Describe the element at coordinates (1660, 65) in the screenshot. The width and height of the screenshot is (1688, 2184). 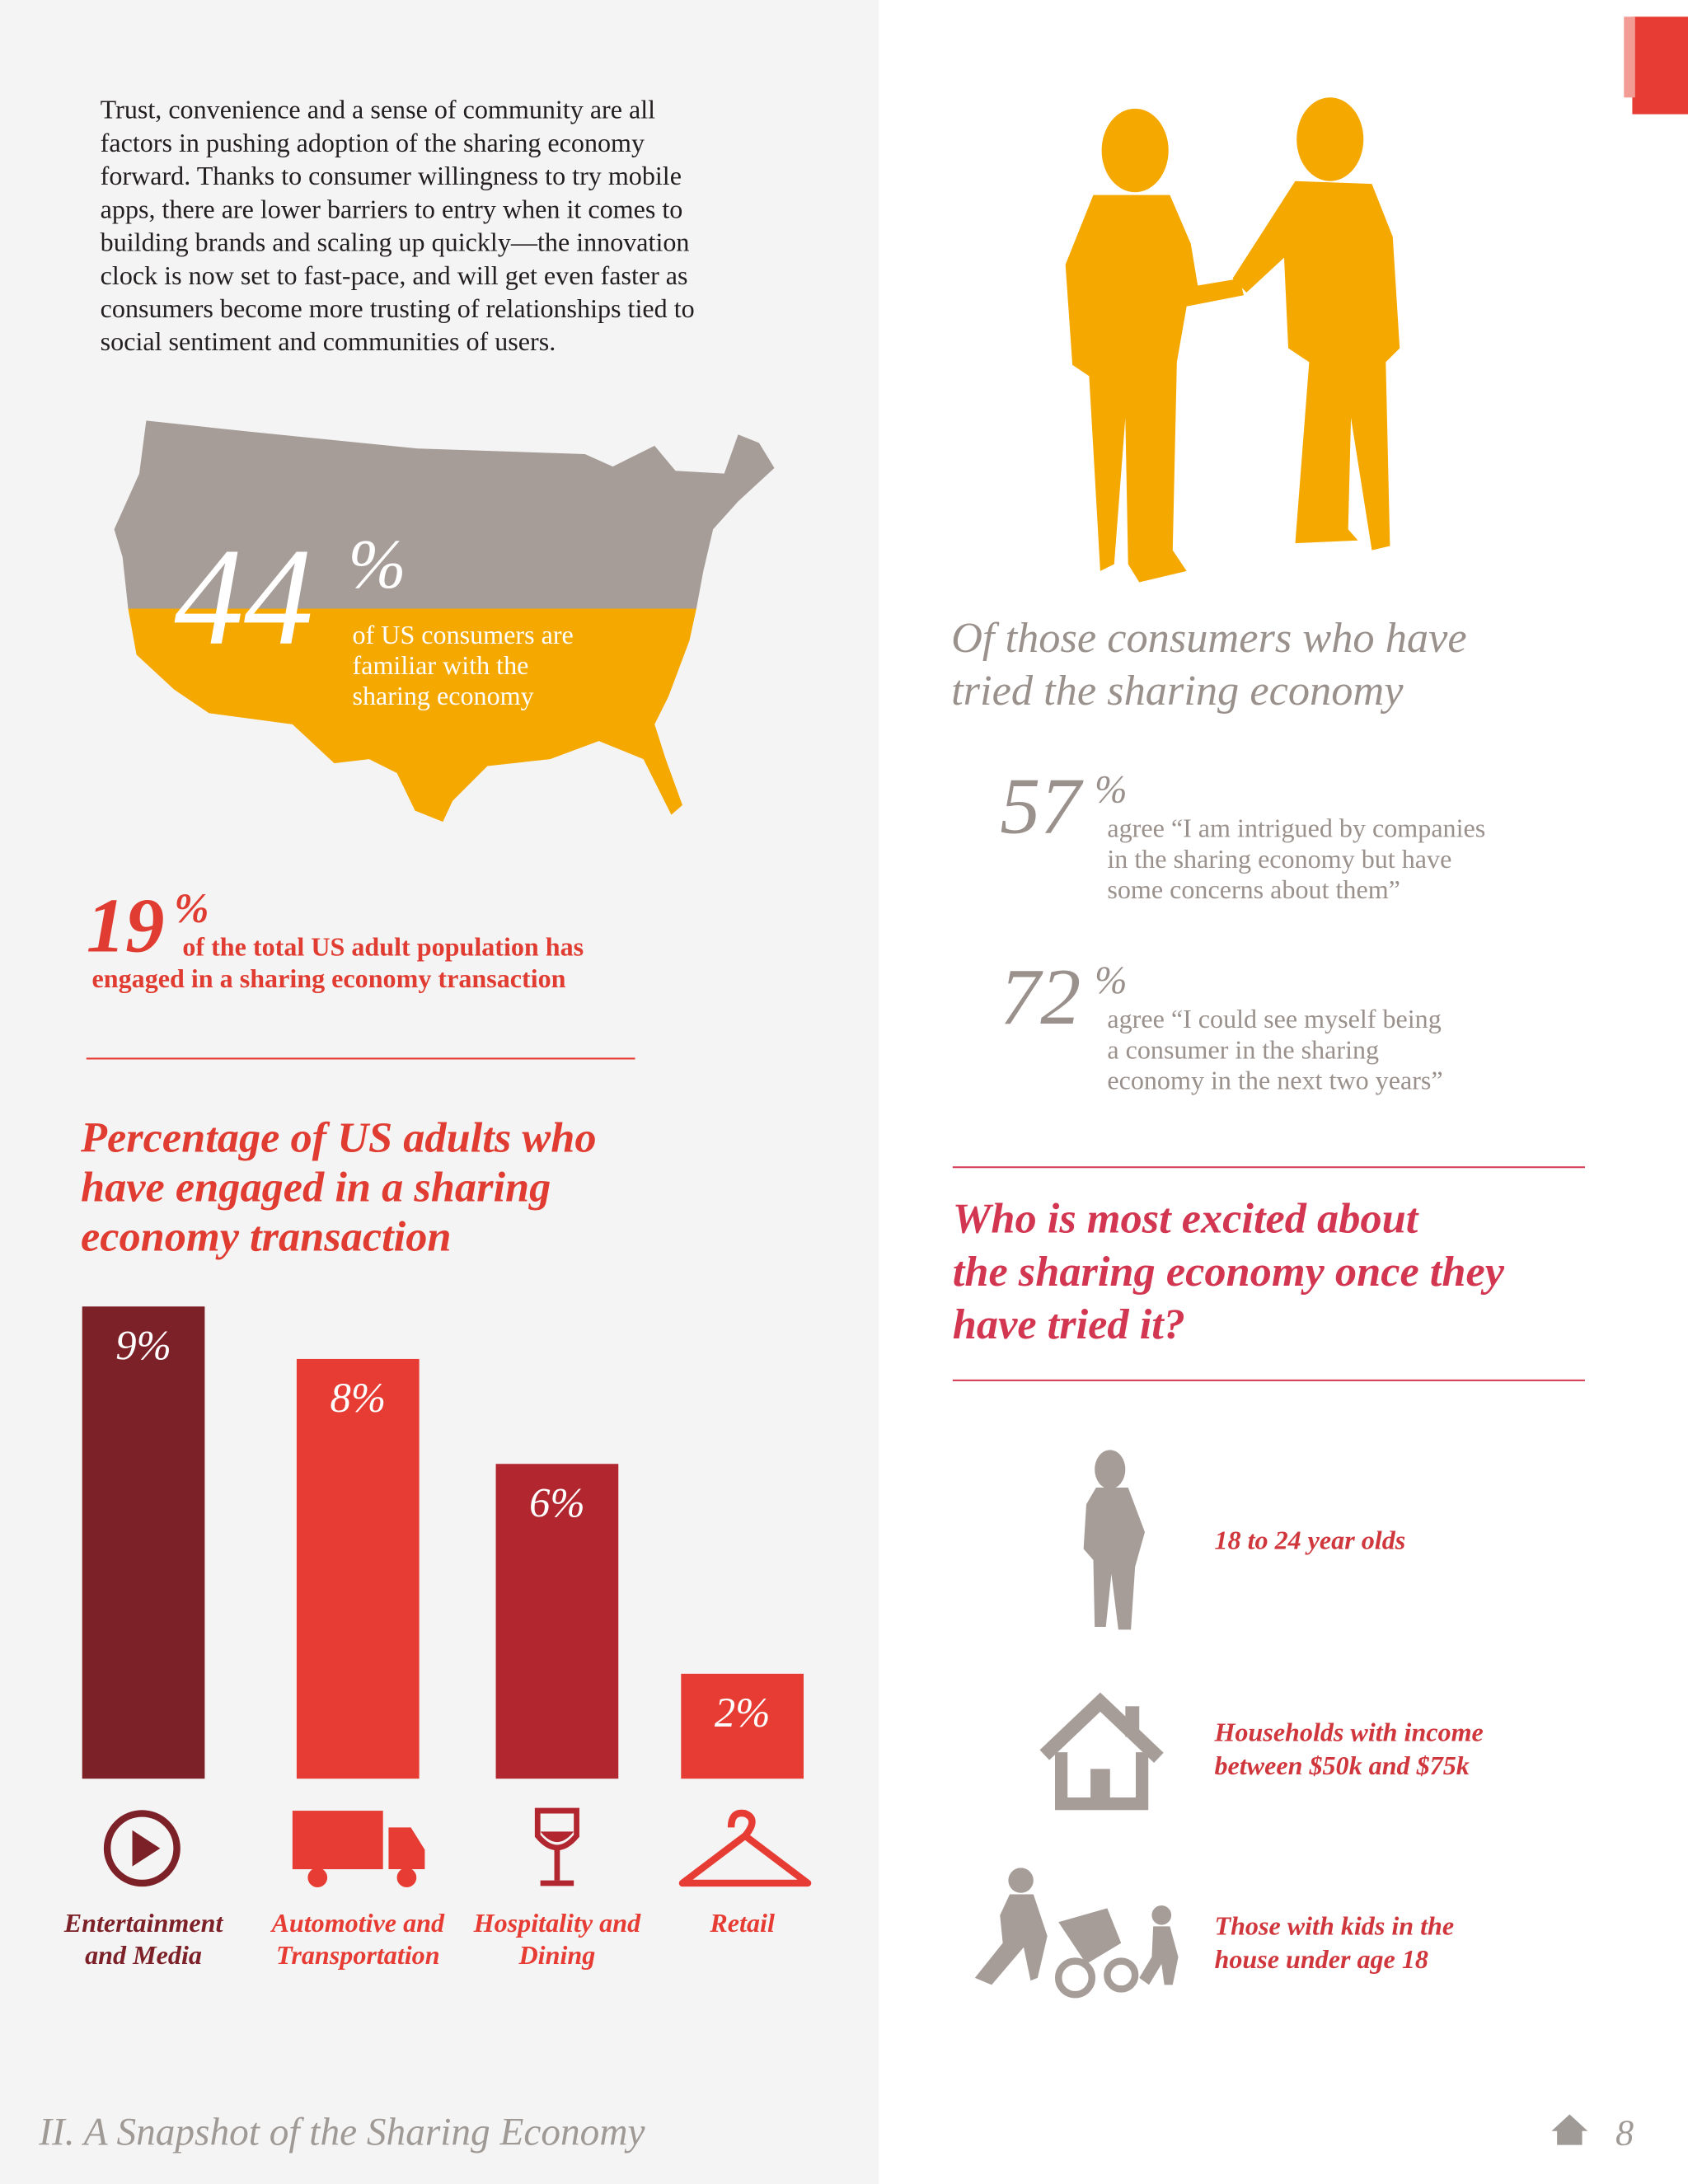
I see `corner-tab` at that location.